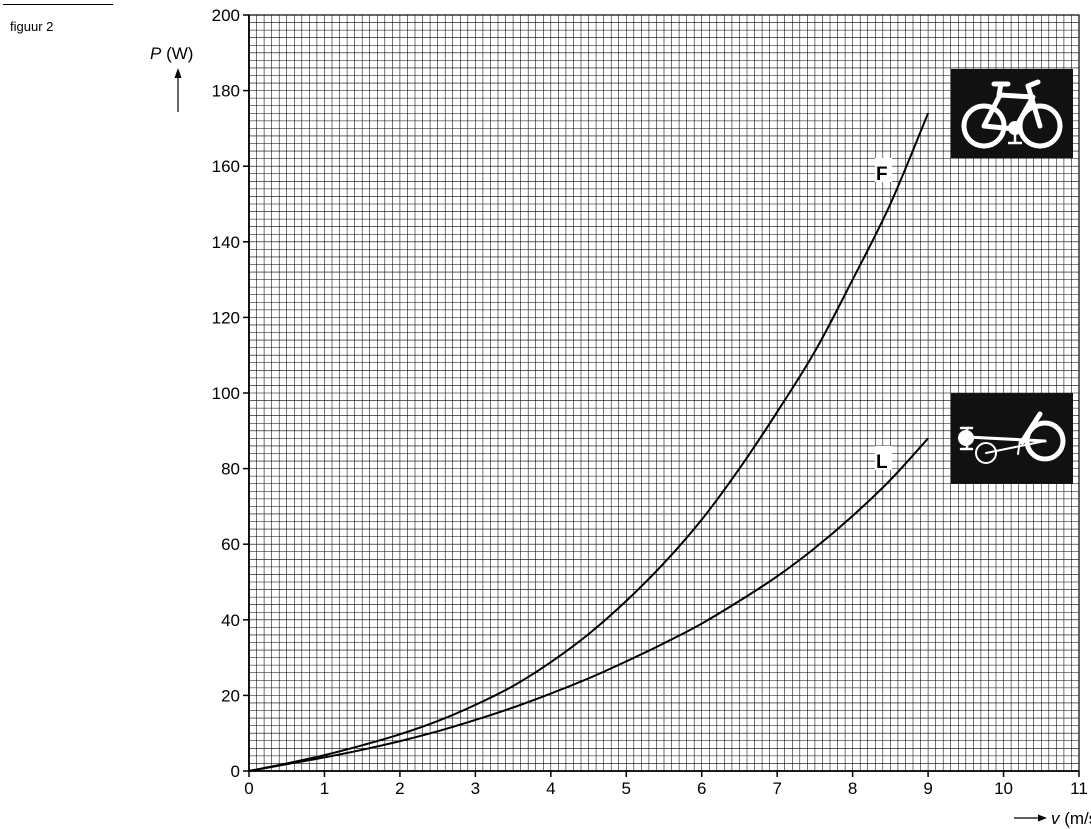 Image resolution: width=1091 pixels, height=829 pixels. I want to click on svg-text: F, so click(882, 174).